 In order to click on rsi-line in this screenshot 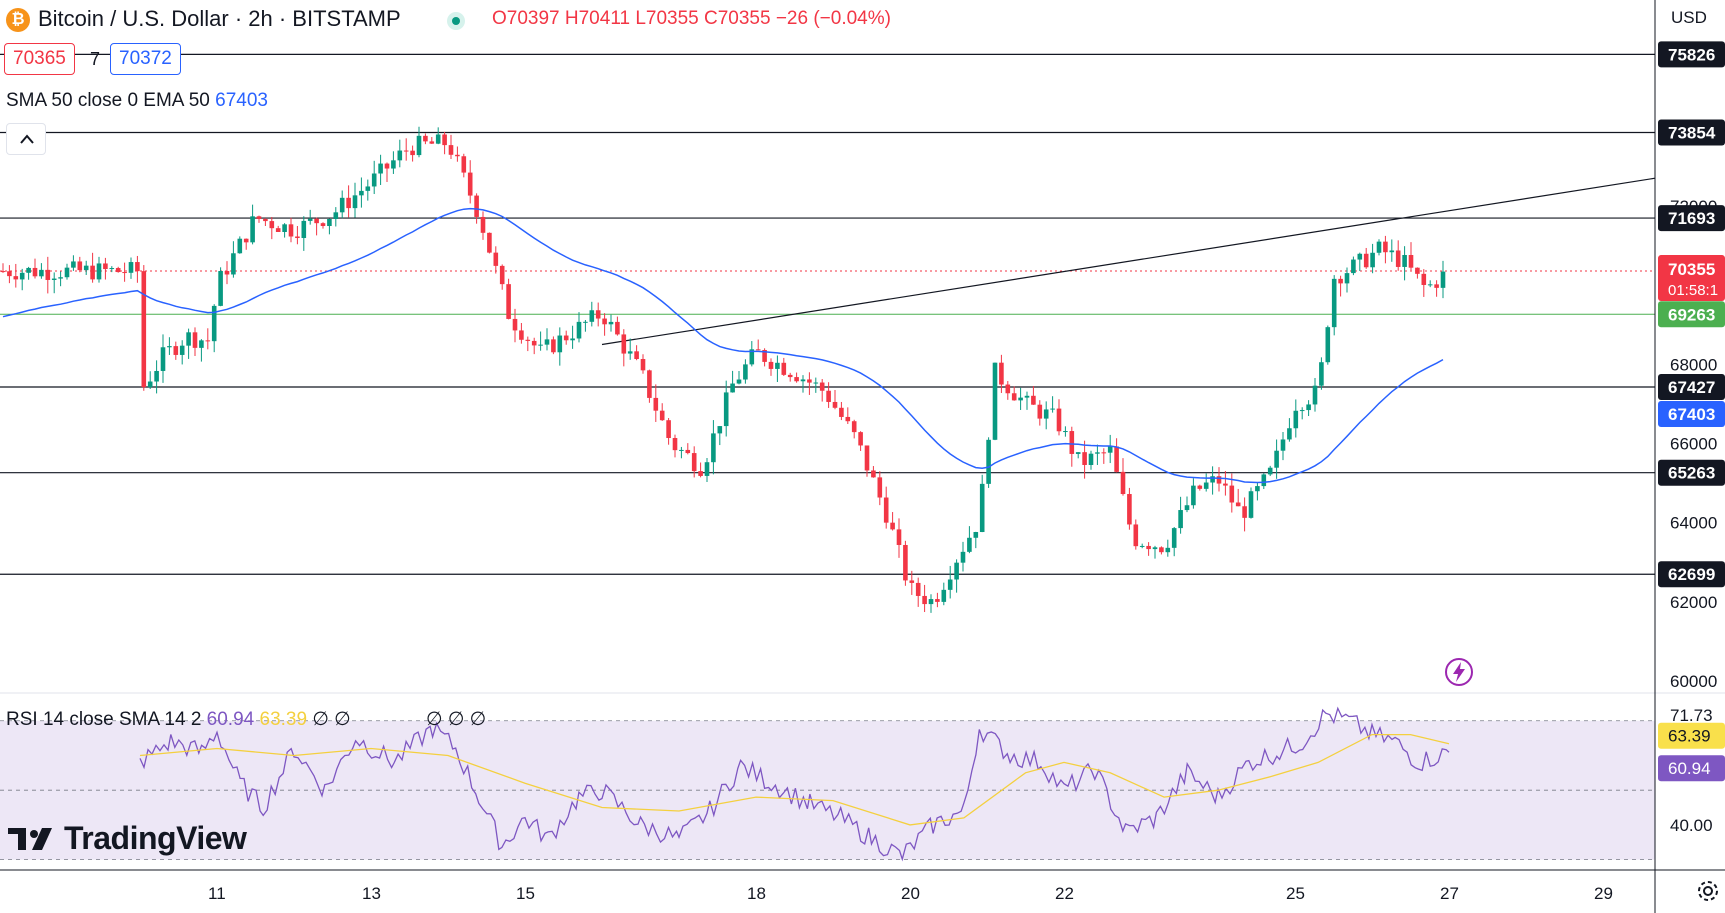, I will do `click(794, 784)`.